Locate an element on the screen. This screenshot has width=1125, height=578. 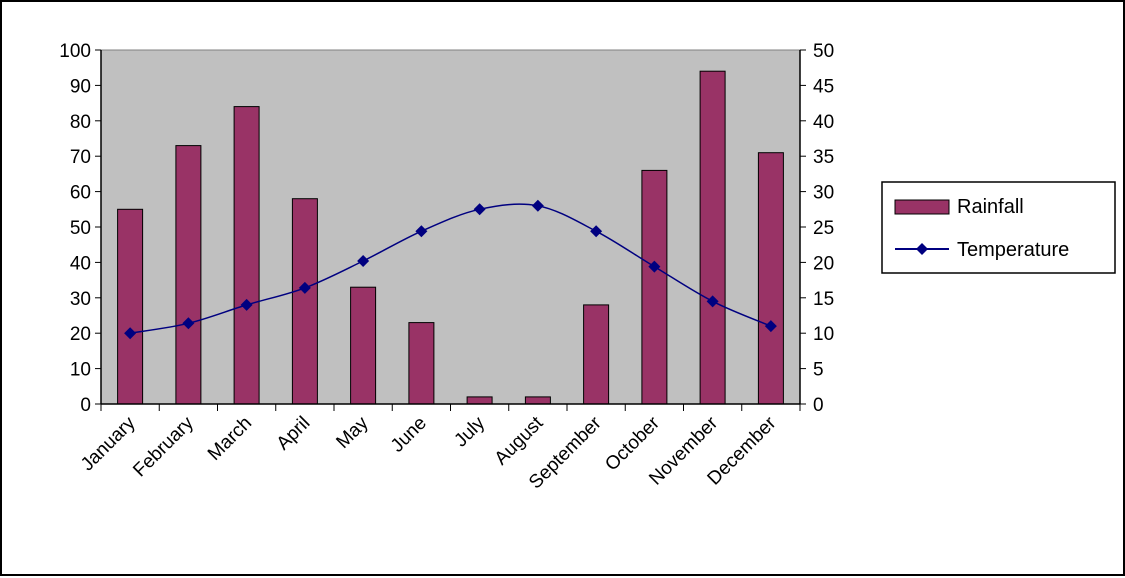
point-temperature-september is located at coordinates (596, 231).